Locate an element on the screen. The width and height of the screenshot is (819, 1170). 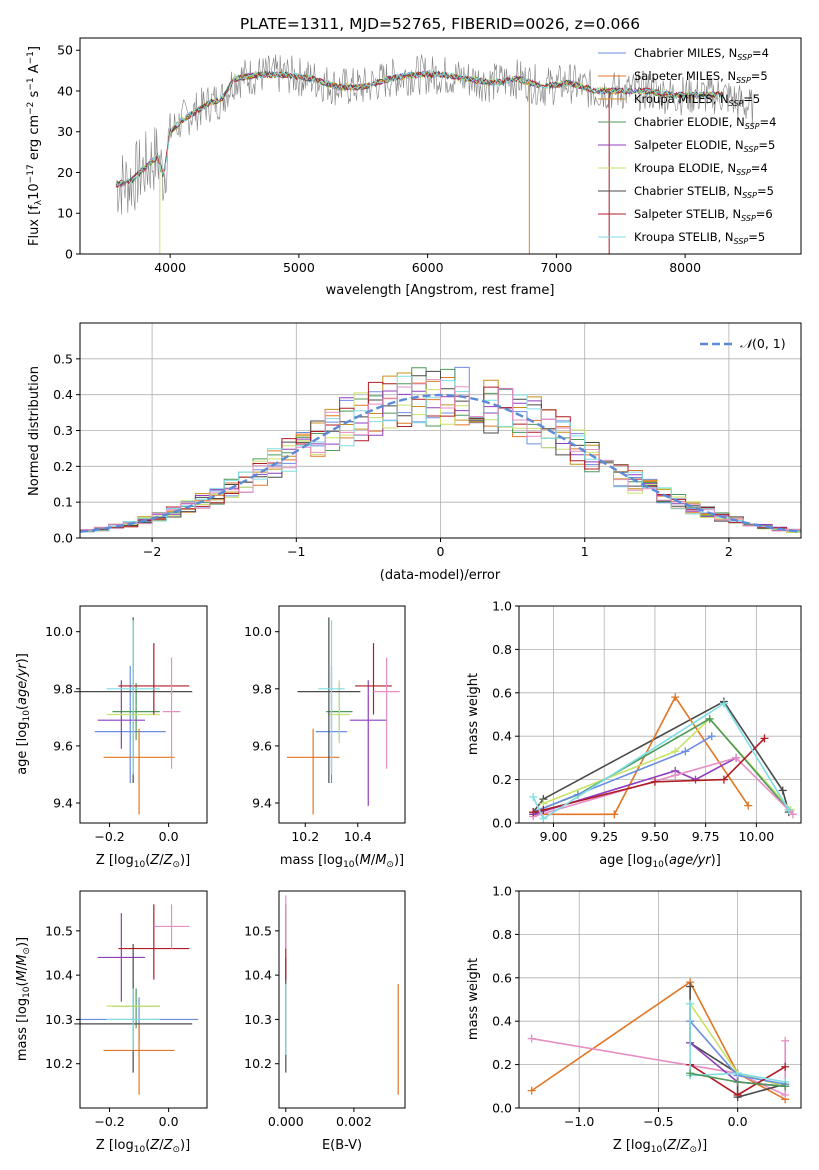
weight-marker-kroupa-elodie is located at coordinates (675, 751).